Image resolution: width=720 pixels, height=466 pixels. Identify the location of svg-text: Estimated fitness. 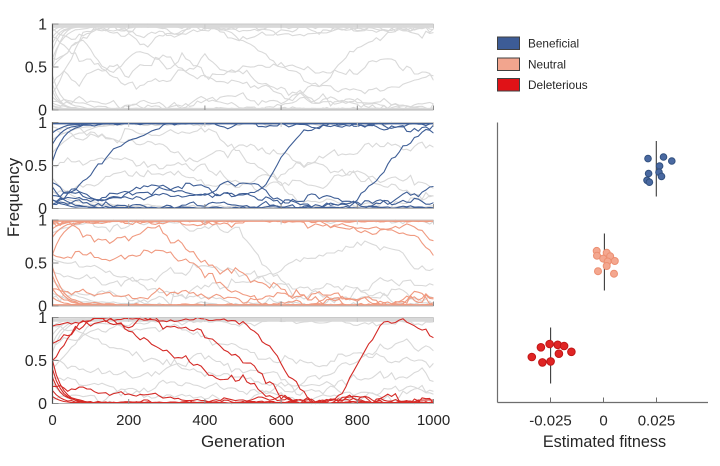
(604, 442).